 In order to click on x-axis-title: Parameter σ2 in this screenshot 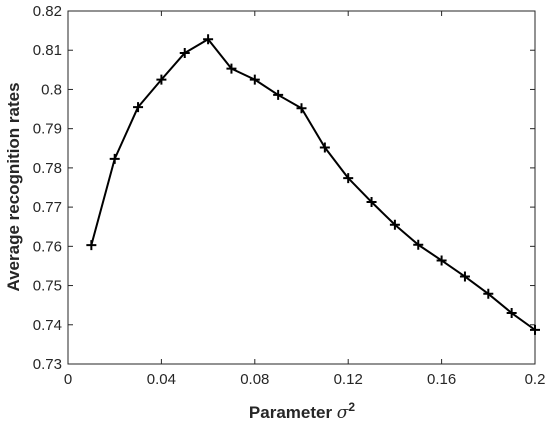, I will do `click(302, 411)`.